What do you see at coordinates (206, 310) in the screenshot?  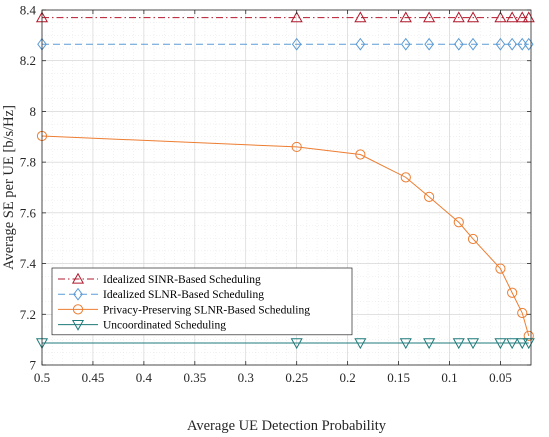 I see `legend-label: Privacy-Preserving SLNR-Based Scheduling` at bounding box center [206, 310].